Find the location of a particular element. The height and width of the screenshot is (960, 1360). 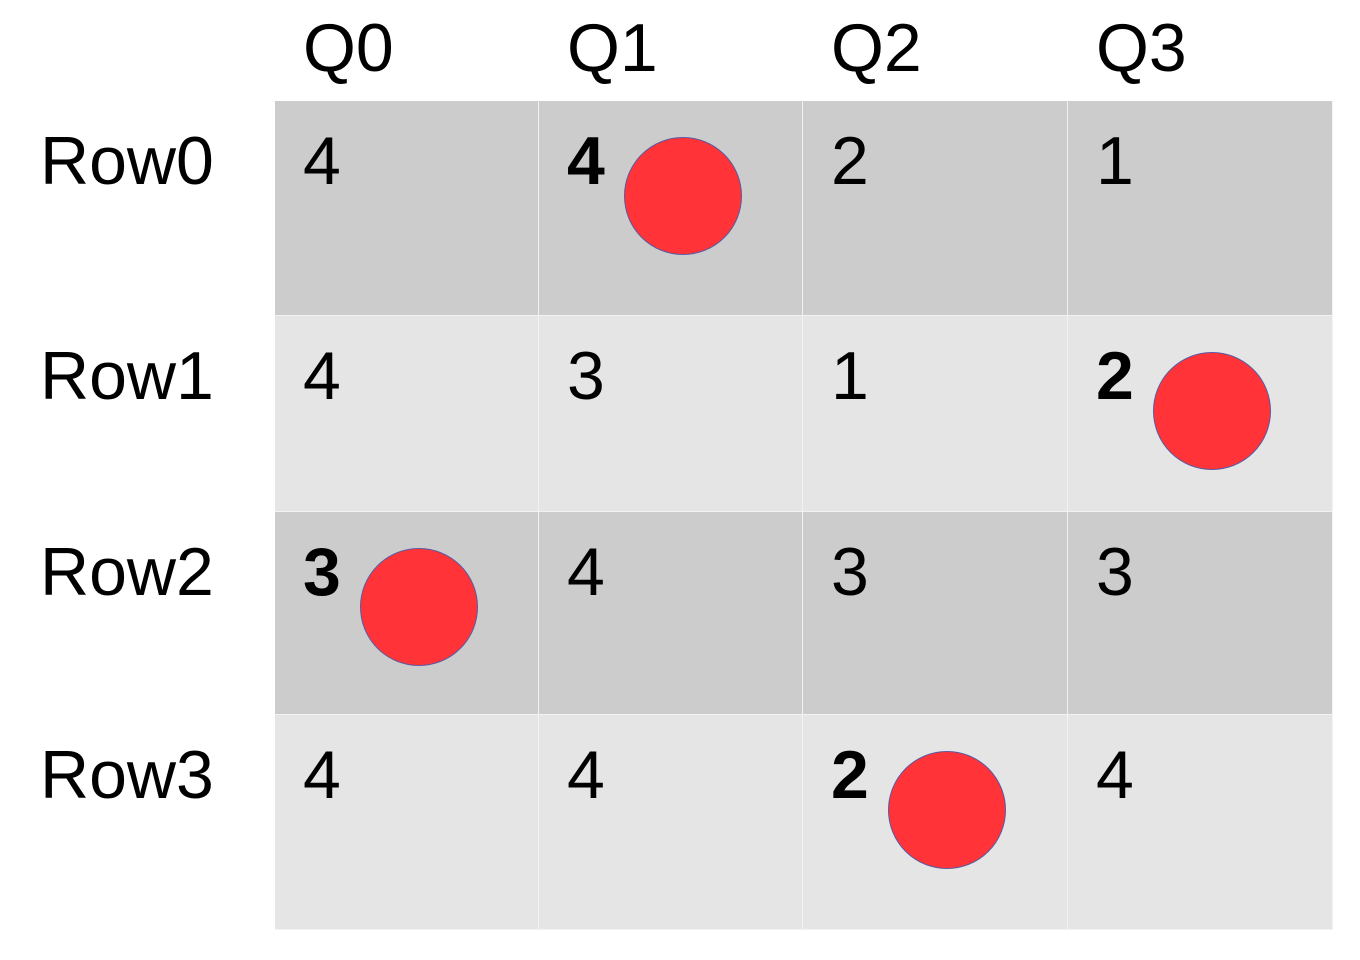

column-header-q1: Q1 is located at coordinates (612, 48).